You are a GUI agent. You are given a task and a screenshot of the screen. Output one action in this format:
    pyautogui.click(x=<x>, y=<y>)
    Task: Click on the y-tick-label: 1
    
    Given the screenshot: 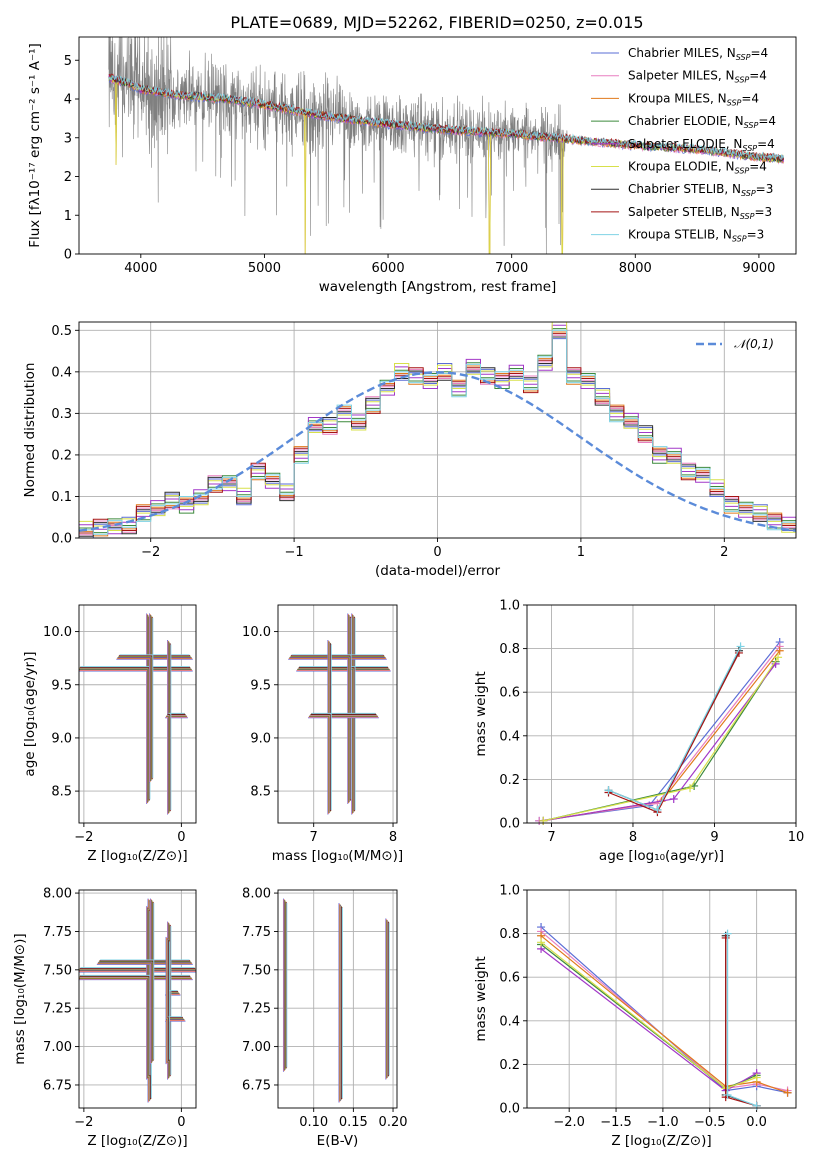 What is the action you would take?
    pyautogui.click(x=68, y=216)
    